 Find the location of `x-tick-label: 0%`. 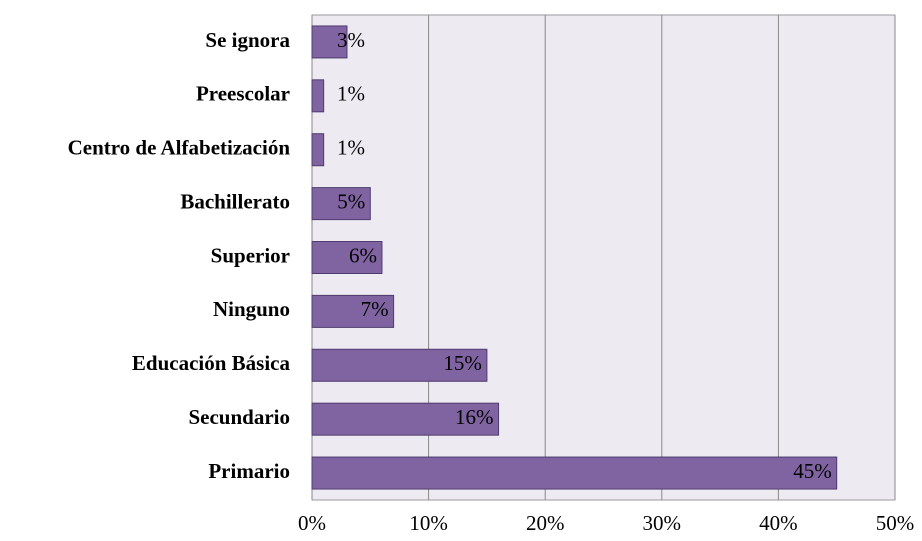

x-tick-label: 0% is located at coordinates (312, 523).